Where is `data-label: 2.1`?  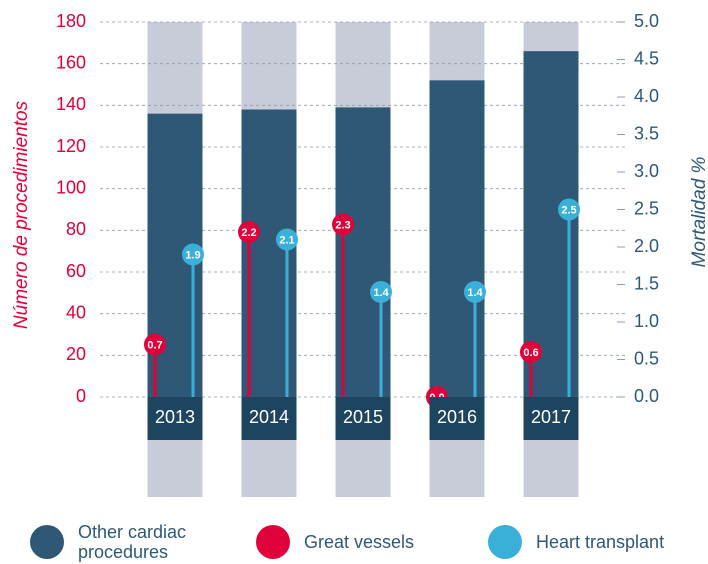
data-label: 2.1 is located at coordinates (286, 240).